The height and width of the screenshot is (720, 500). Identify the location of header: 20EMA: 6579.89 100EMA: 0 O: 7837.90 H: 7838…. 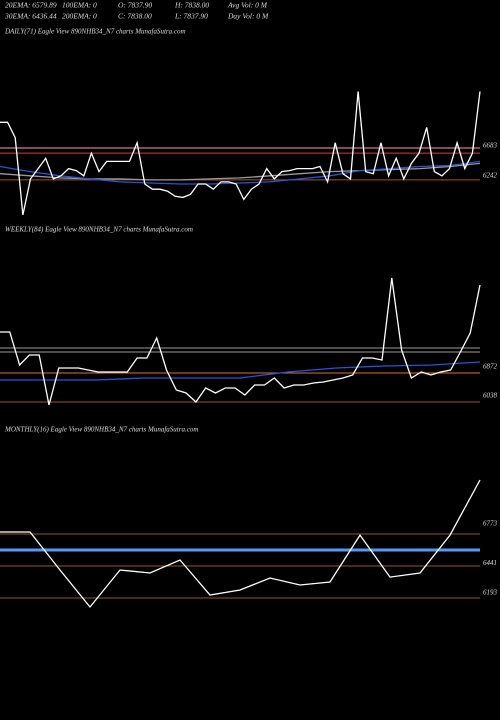
(136, 11).